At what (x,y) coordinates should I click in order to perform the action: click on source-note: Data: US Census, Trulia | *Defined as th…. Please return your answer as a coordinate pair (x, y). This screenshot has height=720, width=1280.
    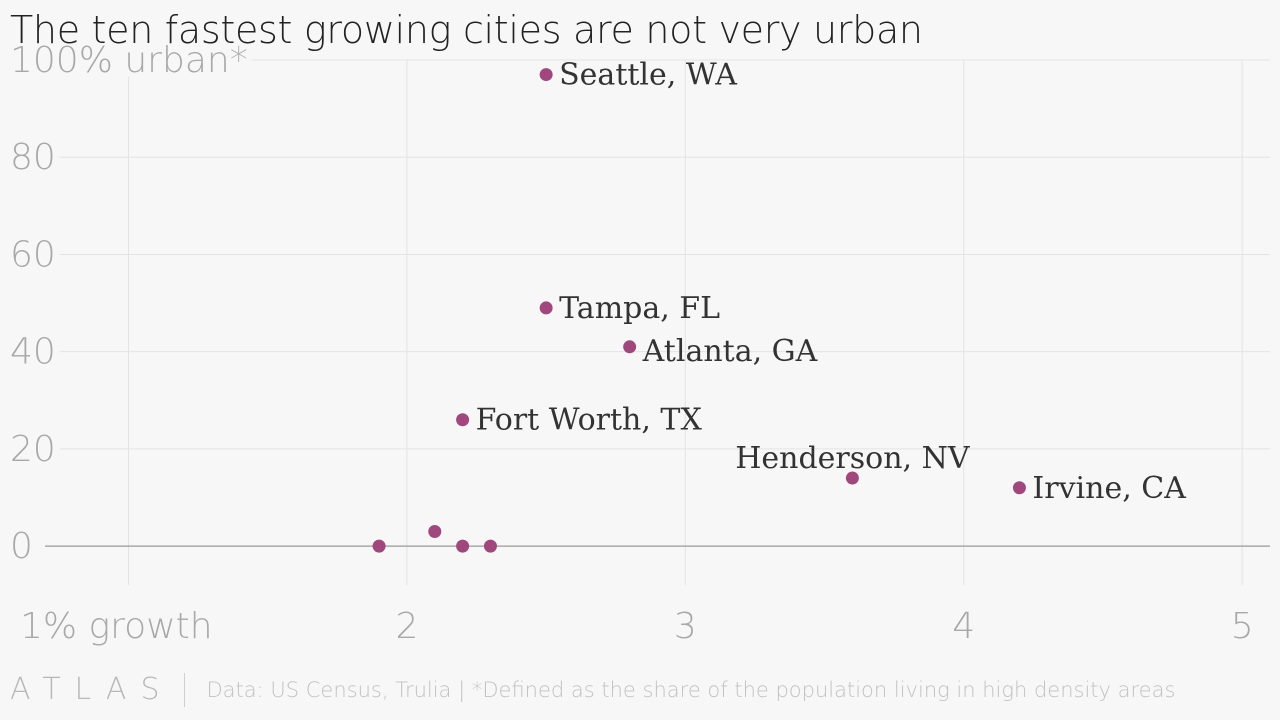
    Looking at the image, I should click on (691, 689).